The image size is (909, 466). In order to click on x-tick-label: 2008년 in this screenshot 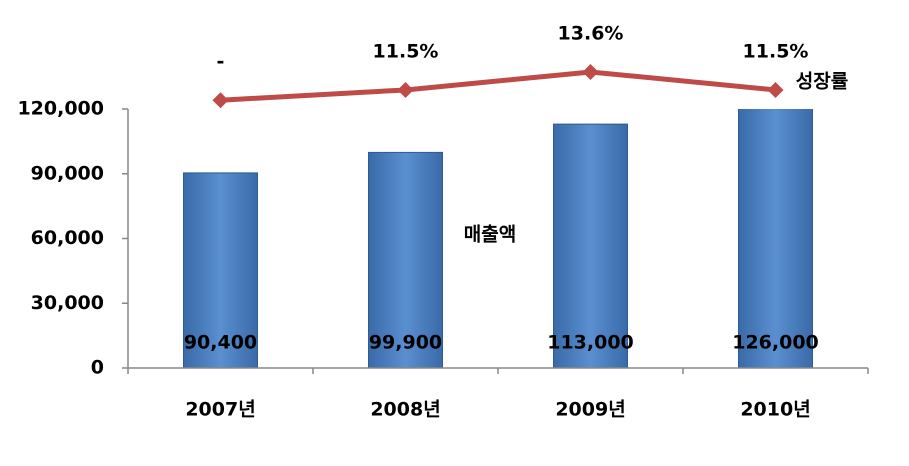, I will do `click(405, 410)`.